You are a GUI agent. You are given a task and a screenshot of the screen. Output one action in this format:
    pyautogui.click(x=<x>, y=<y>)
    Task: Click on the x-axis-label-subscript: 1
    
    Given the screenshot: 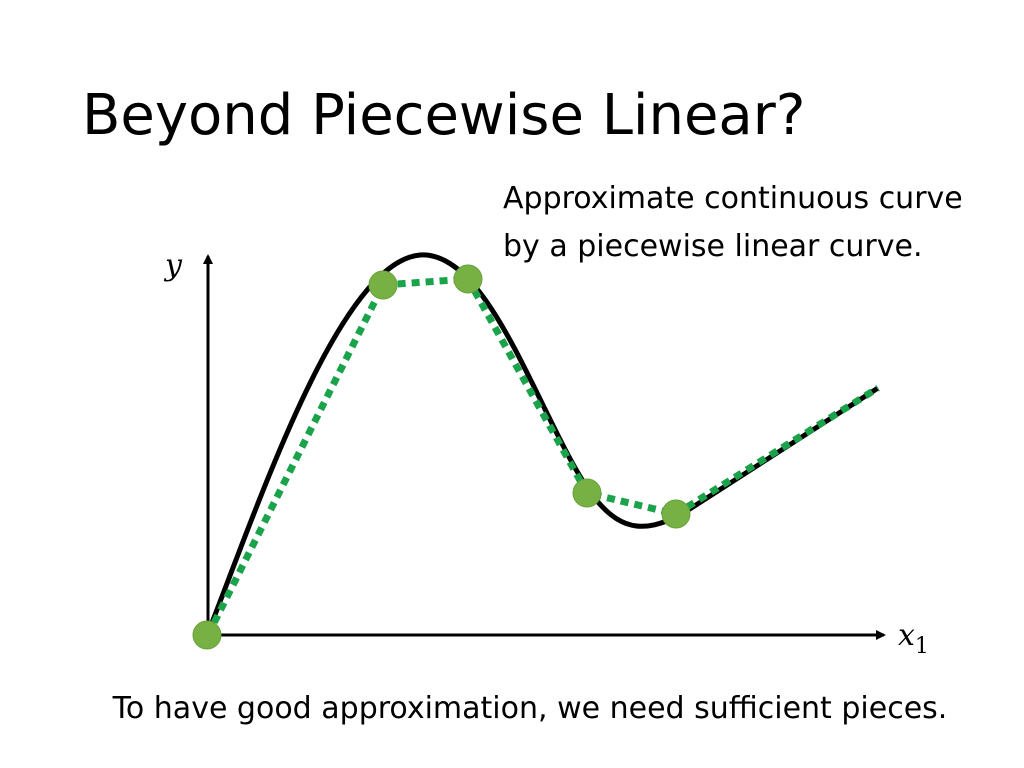 What is the action you would take?
    pyautogui.click(x=922, y=646)
    